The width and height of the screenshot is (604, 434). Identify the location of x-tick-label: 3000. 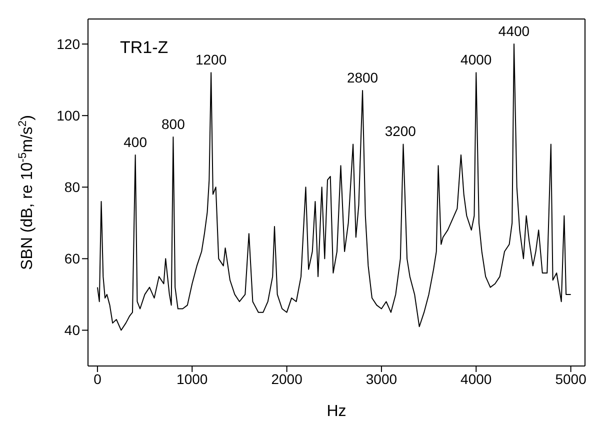
(382, 378).